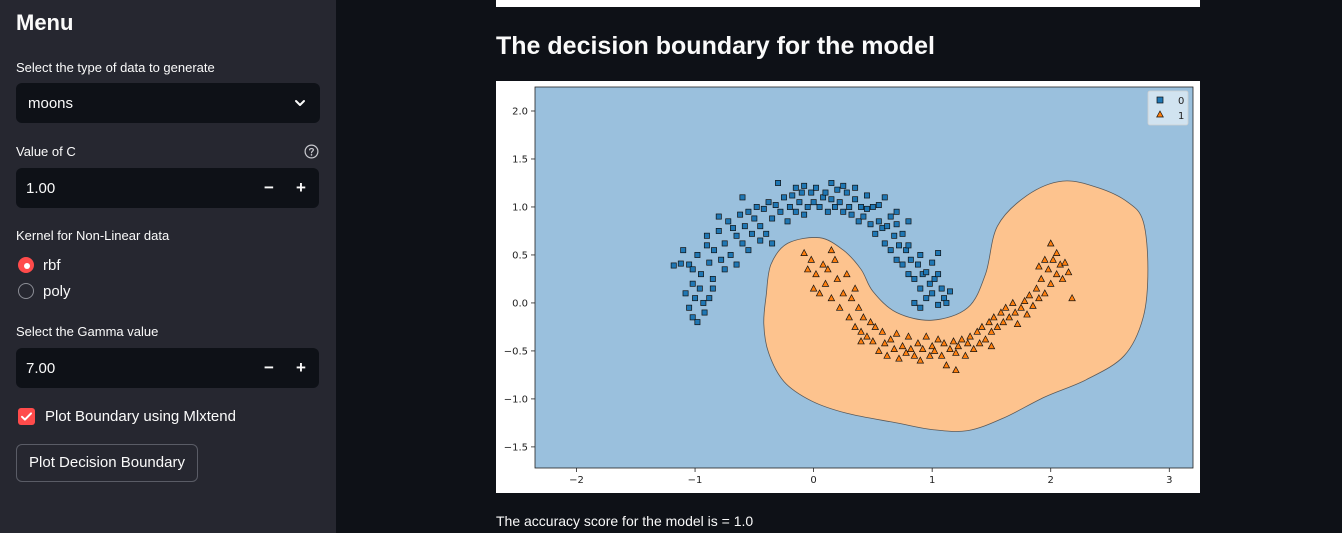 The height and width of the screenshot is (533, 1342). I want to click on legend-label-class-1: 1, so click(1181, 116).